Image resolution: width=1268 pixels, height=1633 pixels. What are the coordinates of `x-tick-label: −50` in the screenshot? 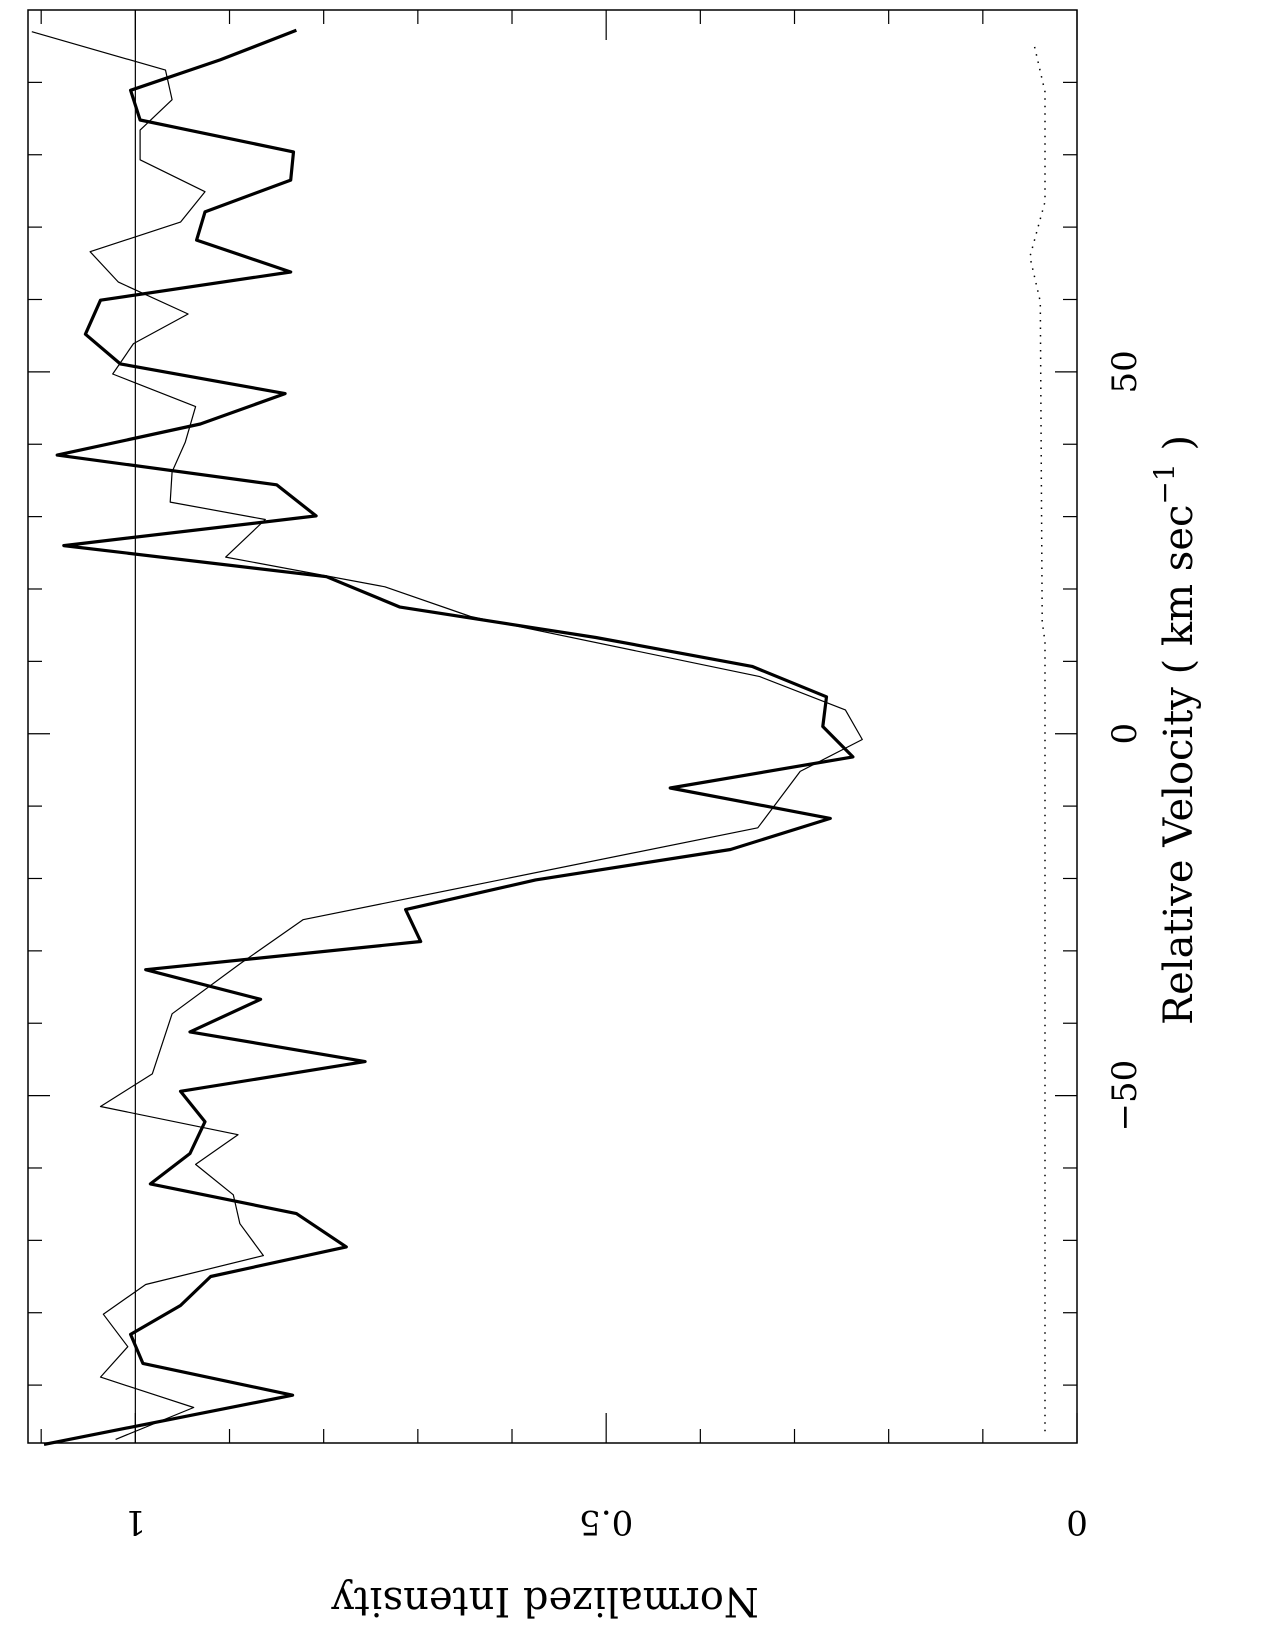 It's located at (1125, 1096).